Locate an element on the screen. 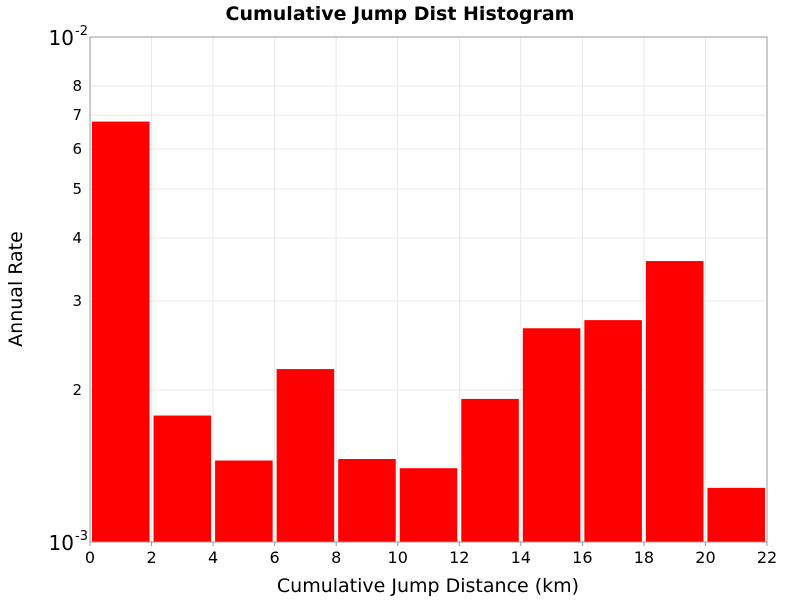  x-axis-label: Cumulative Jump Distance (km) is located at coordinates (428, 586).